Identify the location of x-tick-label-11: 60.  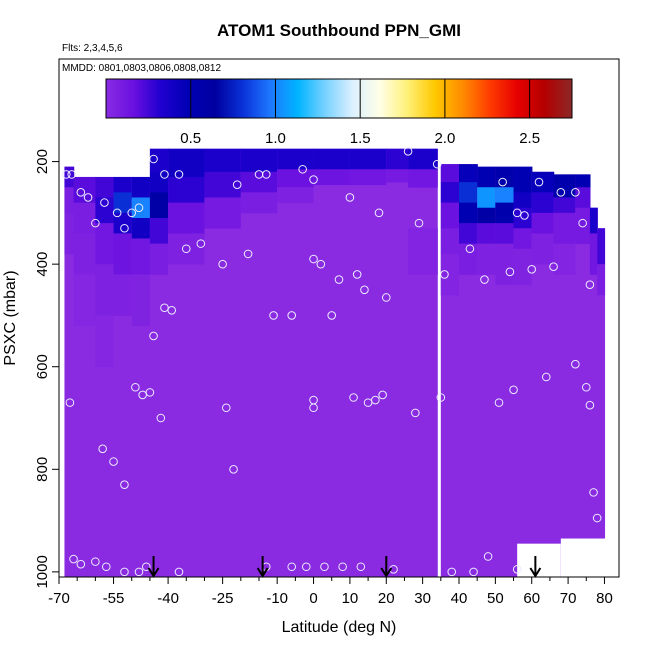
(531, 598).